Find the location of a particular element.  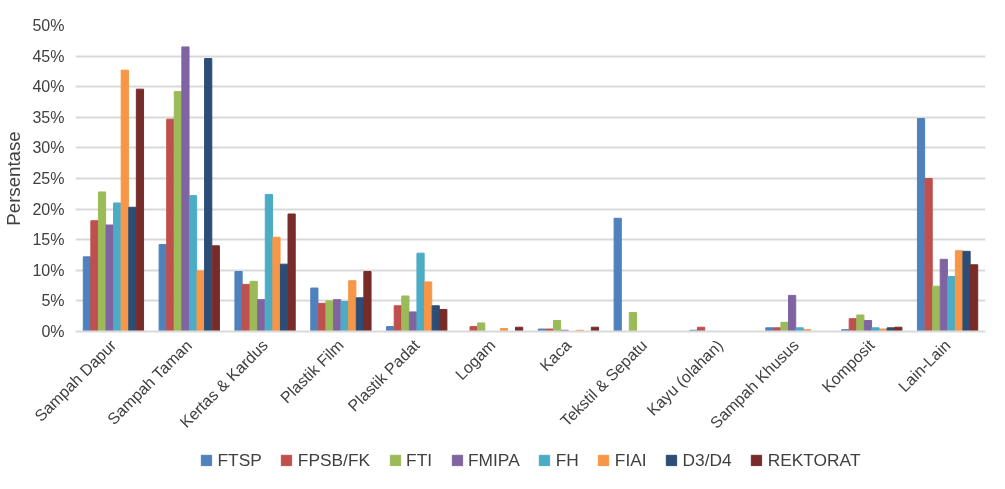

y-tick-label: 20% is located at coordinates (48, 209).